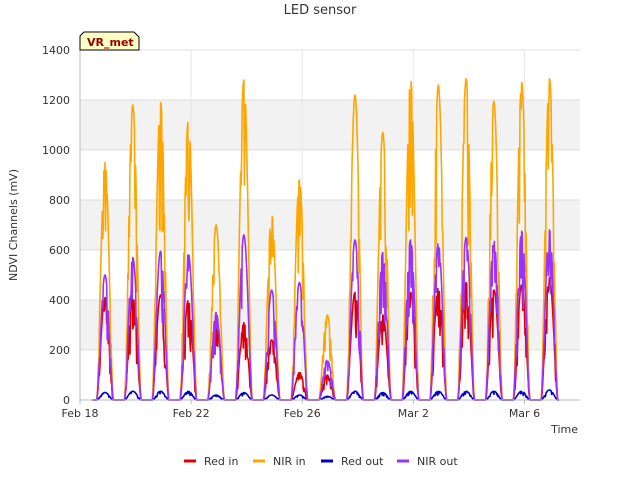  Describe the element at coordinates (80, 413) in the screenshot. I see `x-tick-label: Feb 18` at that location.